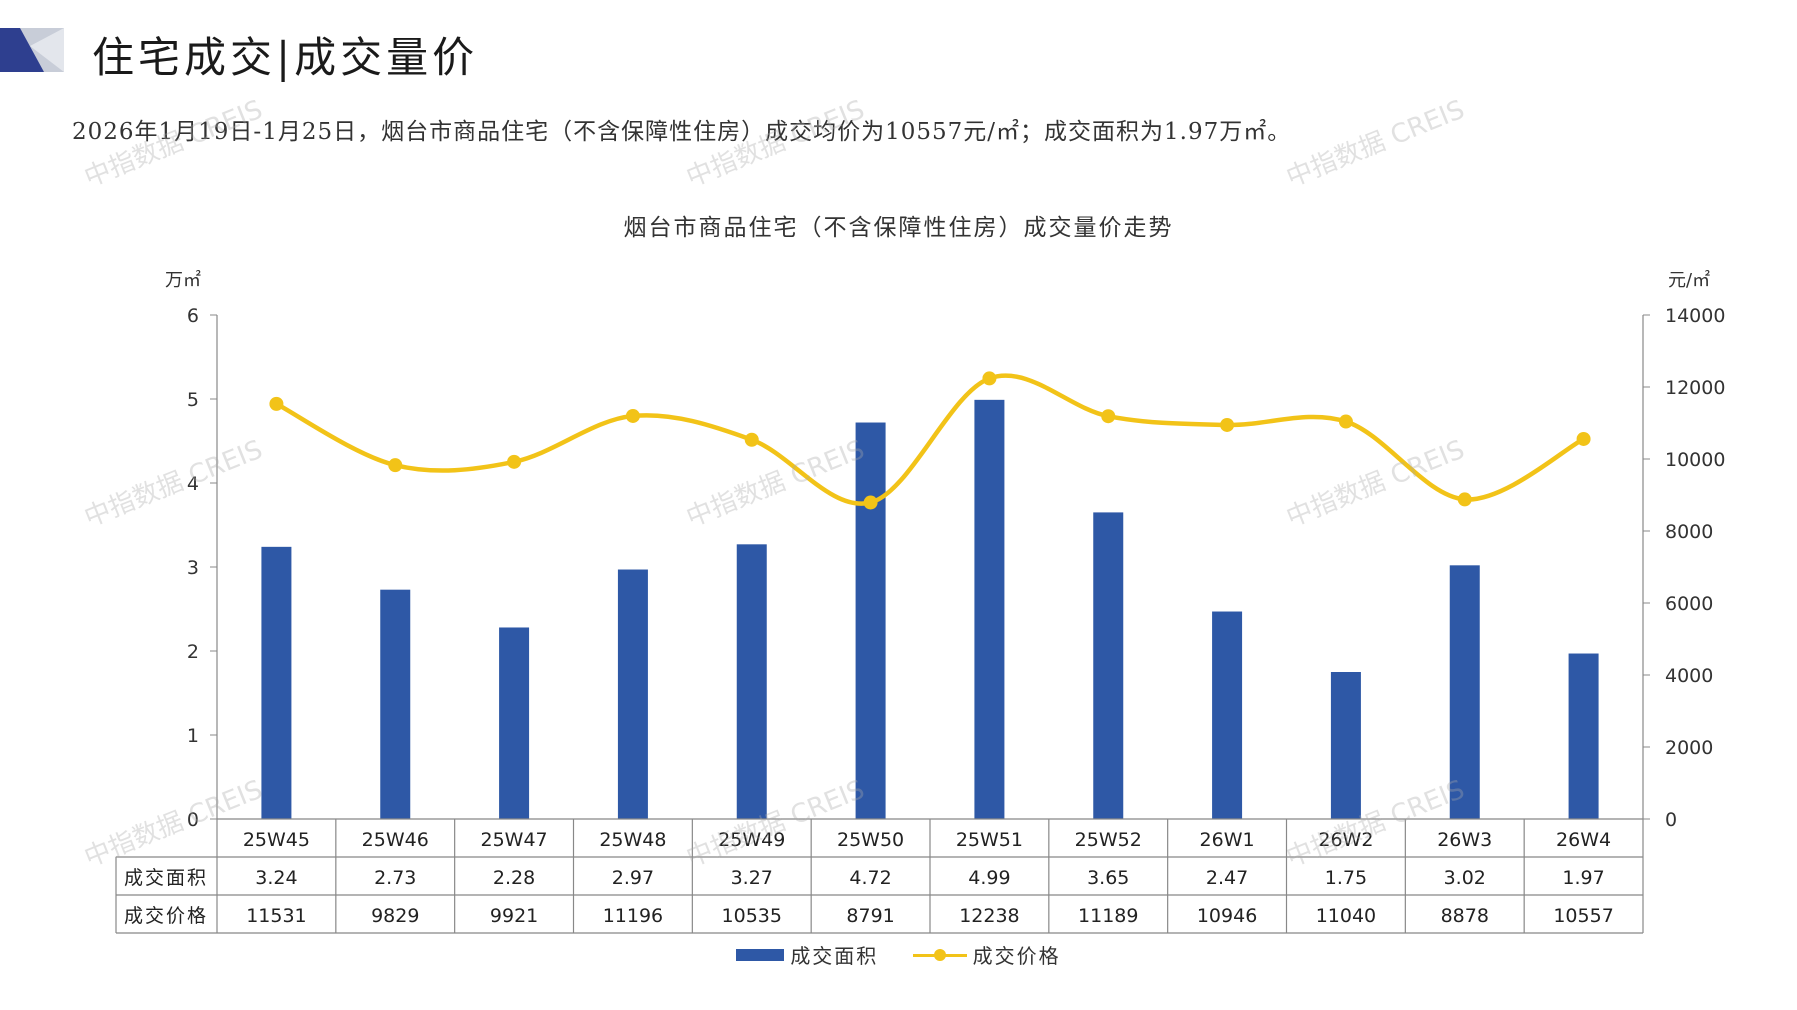 The width and height of the screenshot is (1797, 1010). I want to click on x-tick-label: 25W50, so click(870, 840).